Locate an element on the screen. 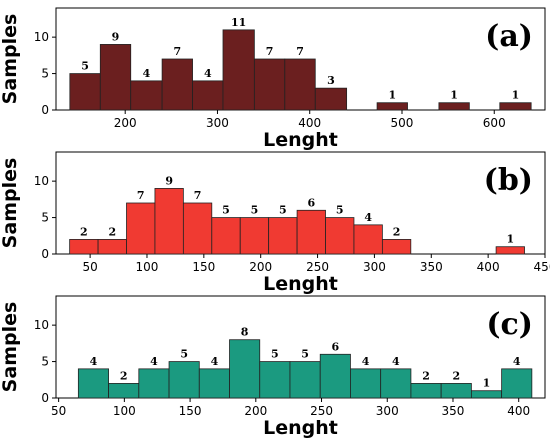 The height and width of the screenshot is (438, 550). panel-tag: (a) is located at coordinates (509, 36).